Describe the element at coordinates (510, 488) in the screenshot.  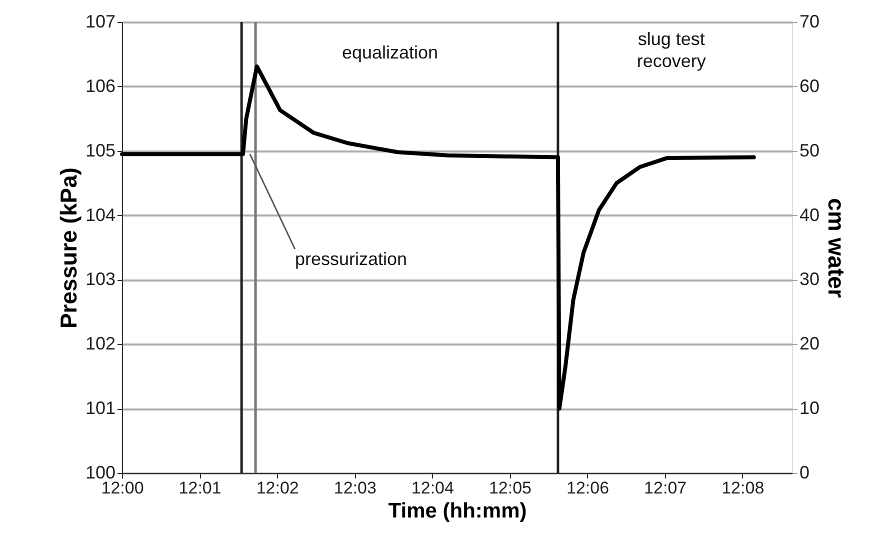
I see `x-tick-label: 12:05` at that location.